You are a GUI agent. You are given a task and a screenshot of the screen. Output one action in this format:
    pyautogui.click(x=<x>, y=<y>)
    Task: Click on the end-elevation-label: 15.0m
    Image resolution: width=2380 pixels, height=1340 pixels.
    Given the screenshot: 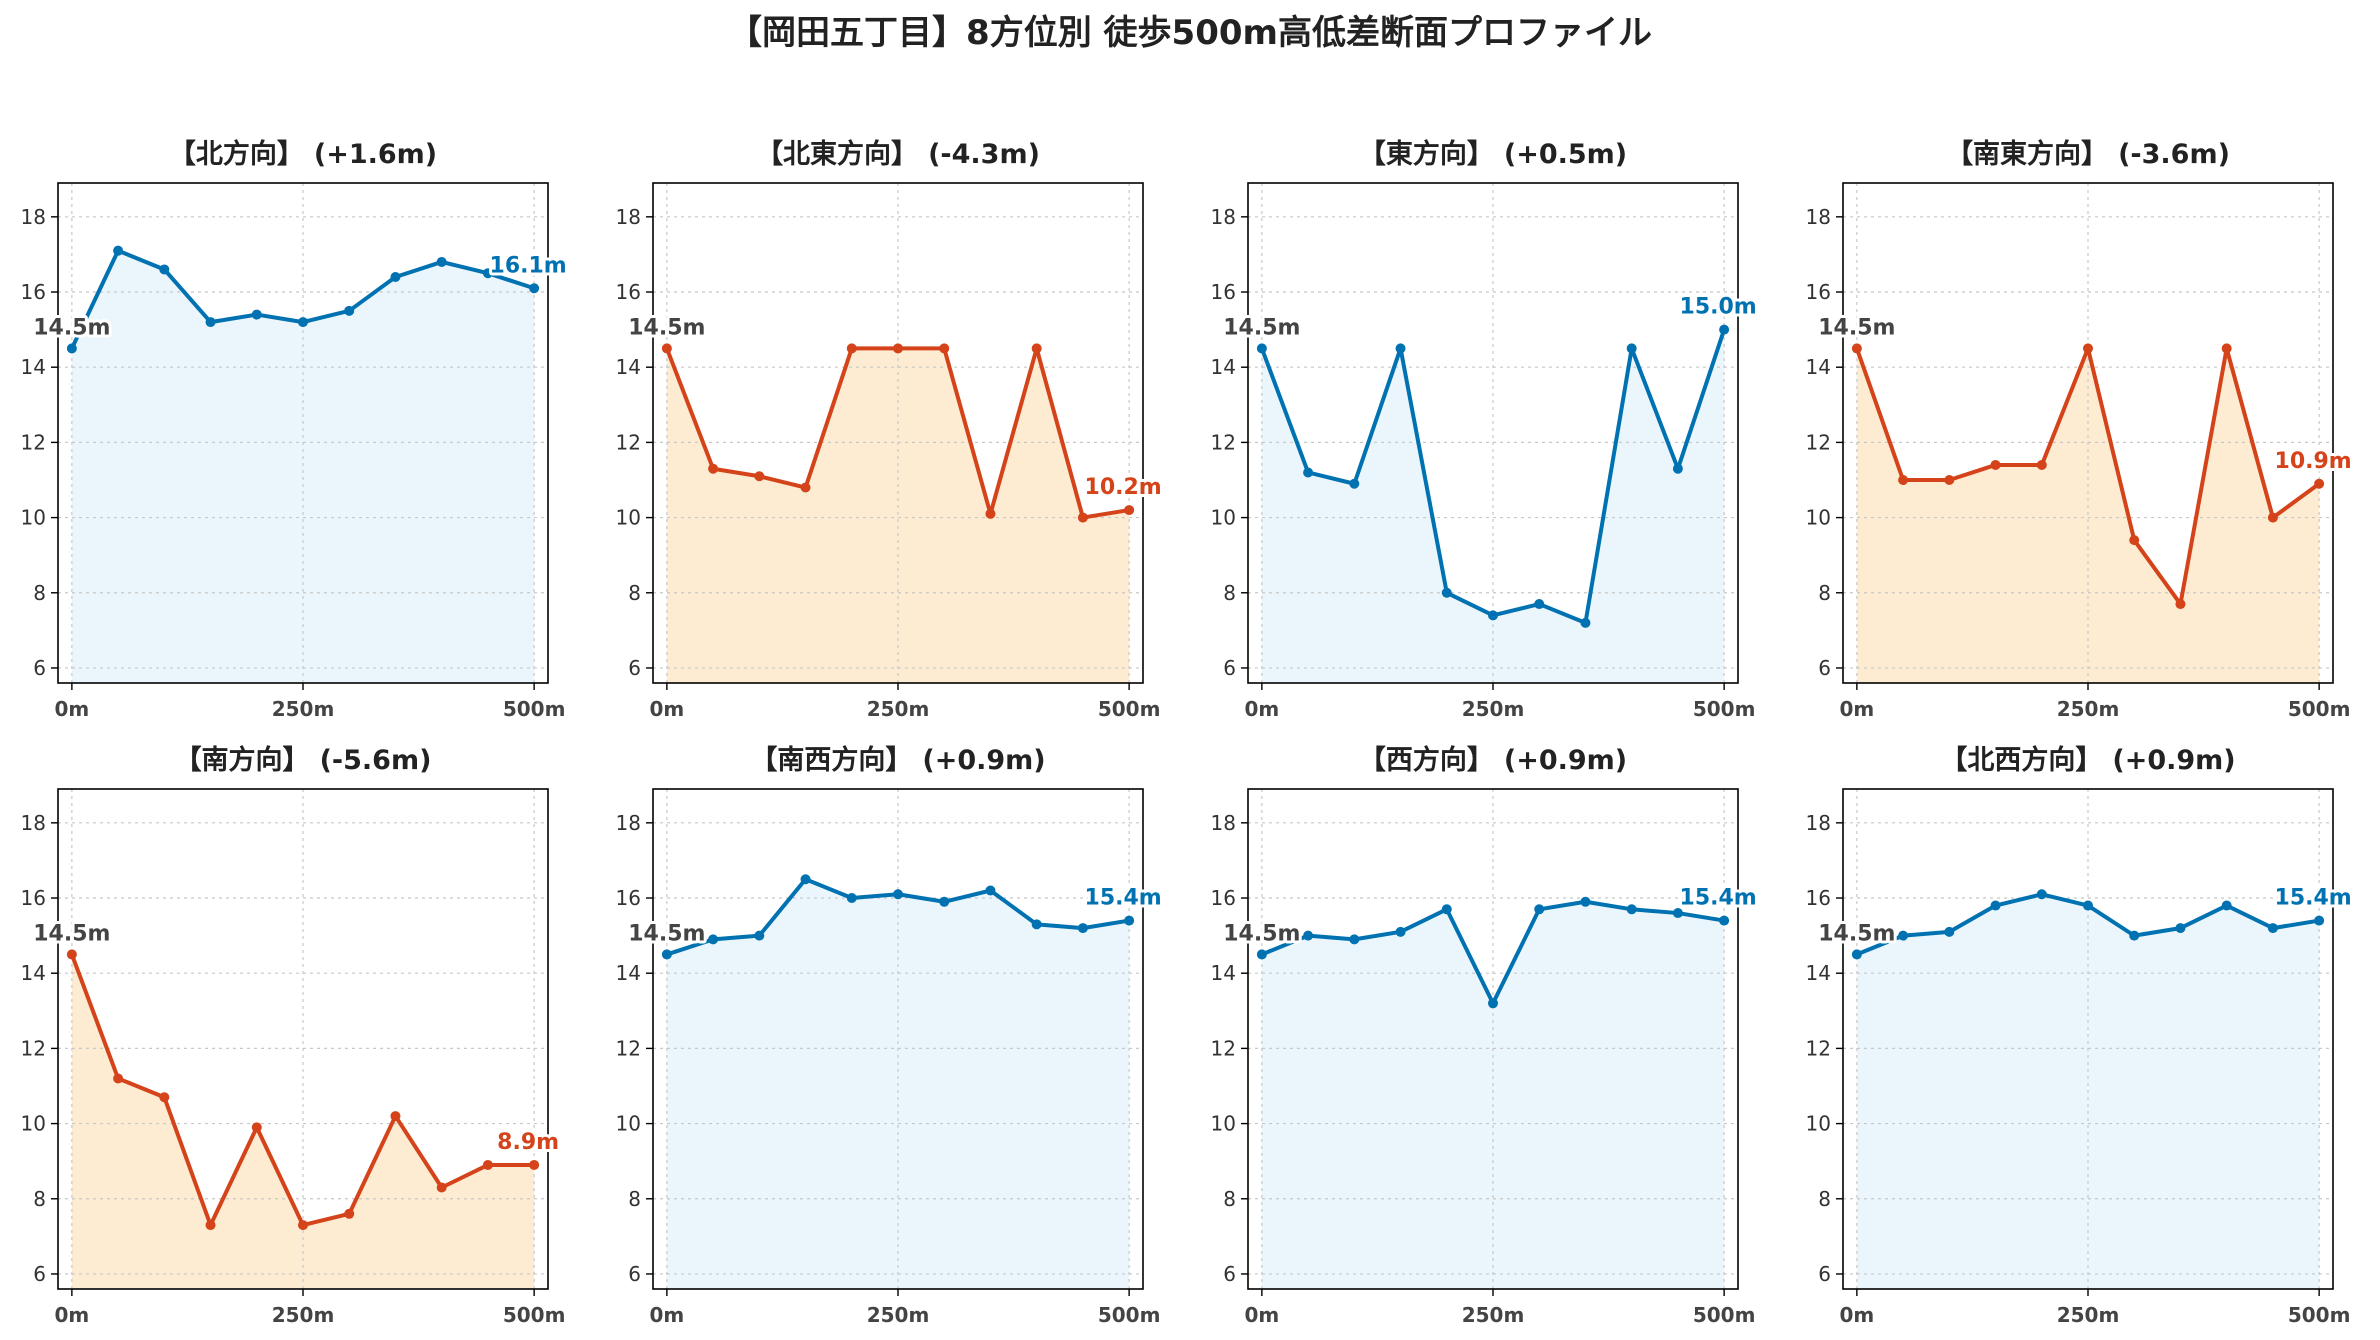 What is the action you would take?
    pyautogui.click(x=1718, y=307)
    